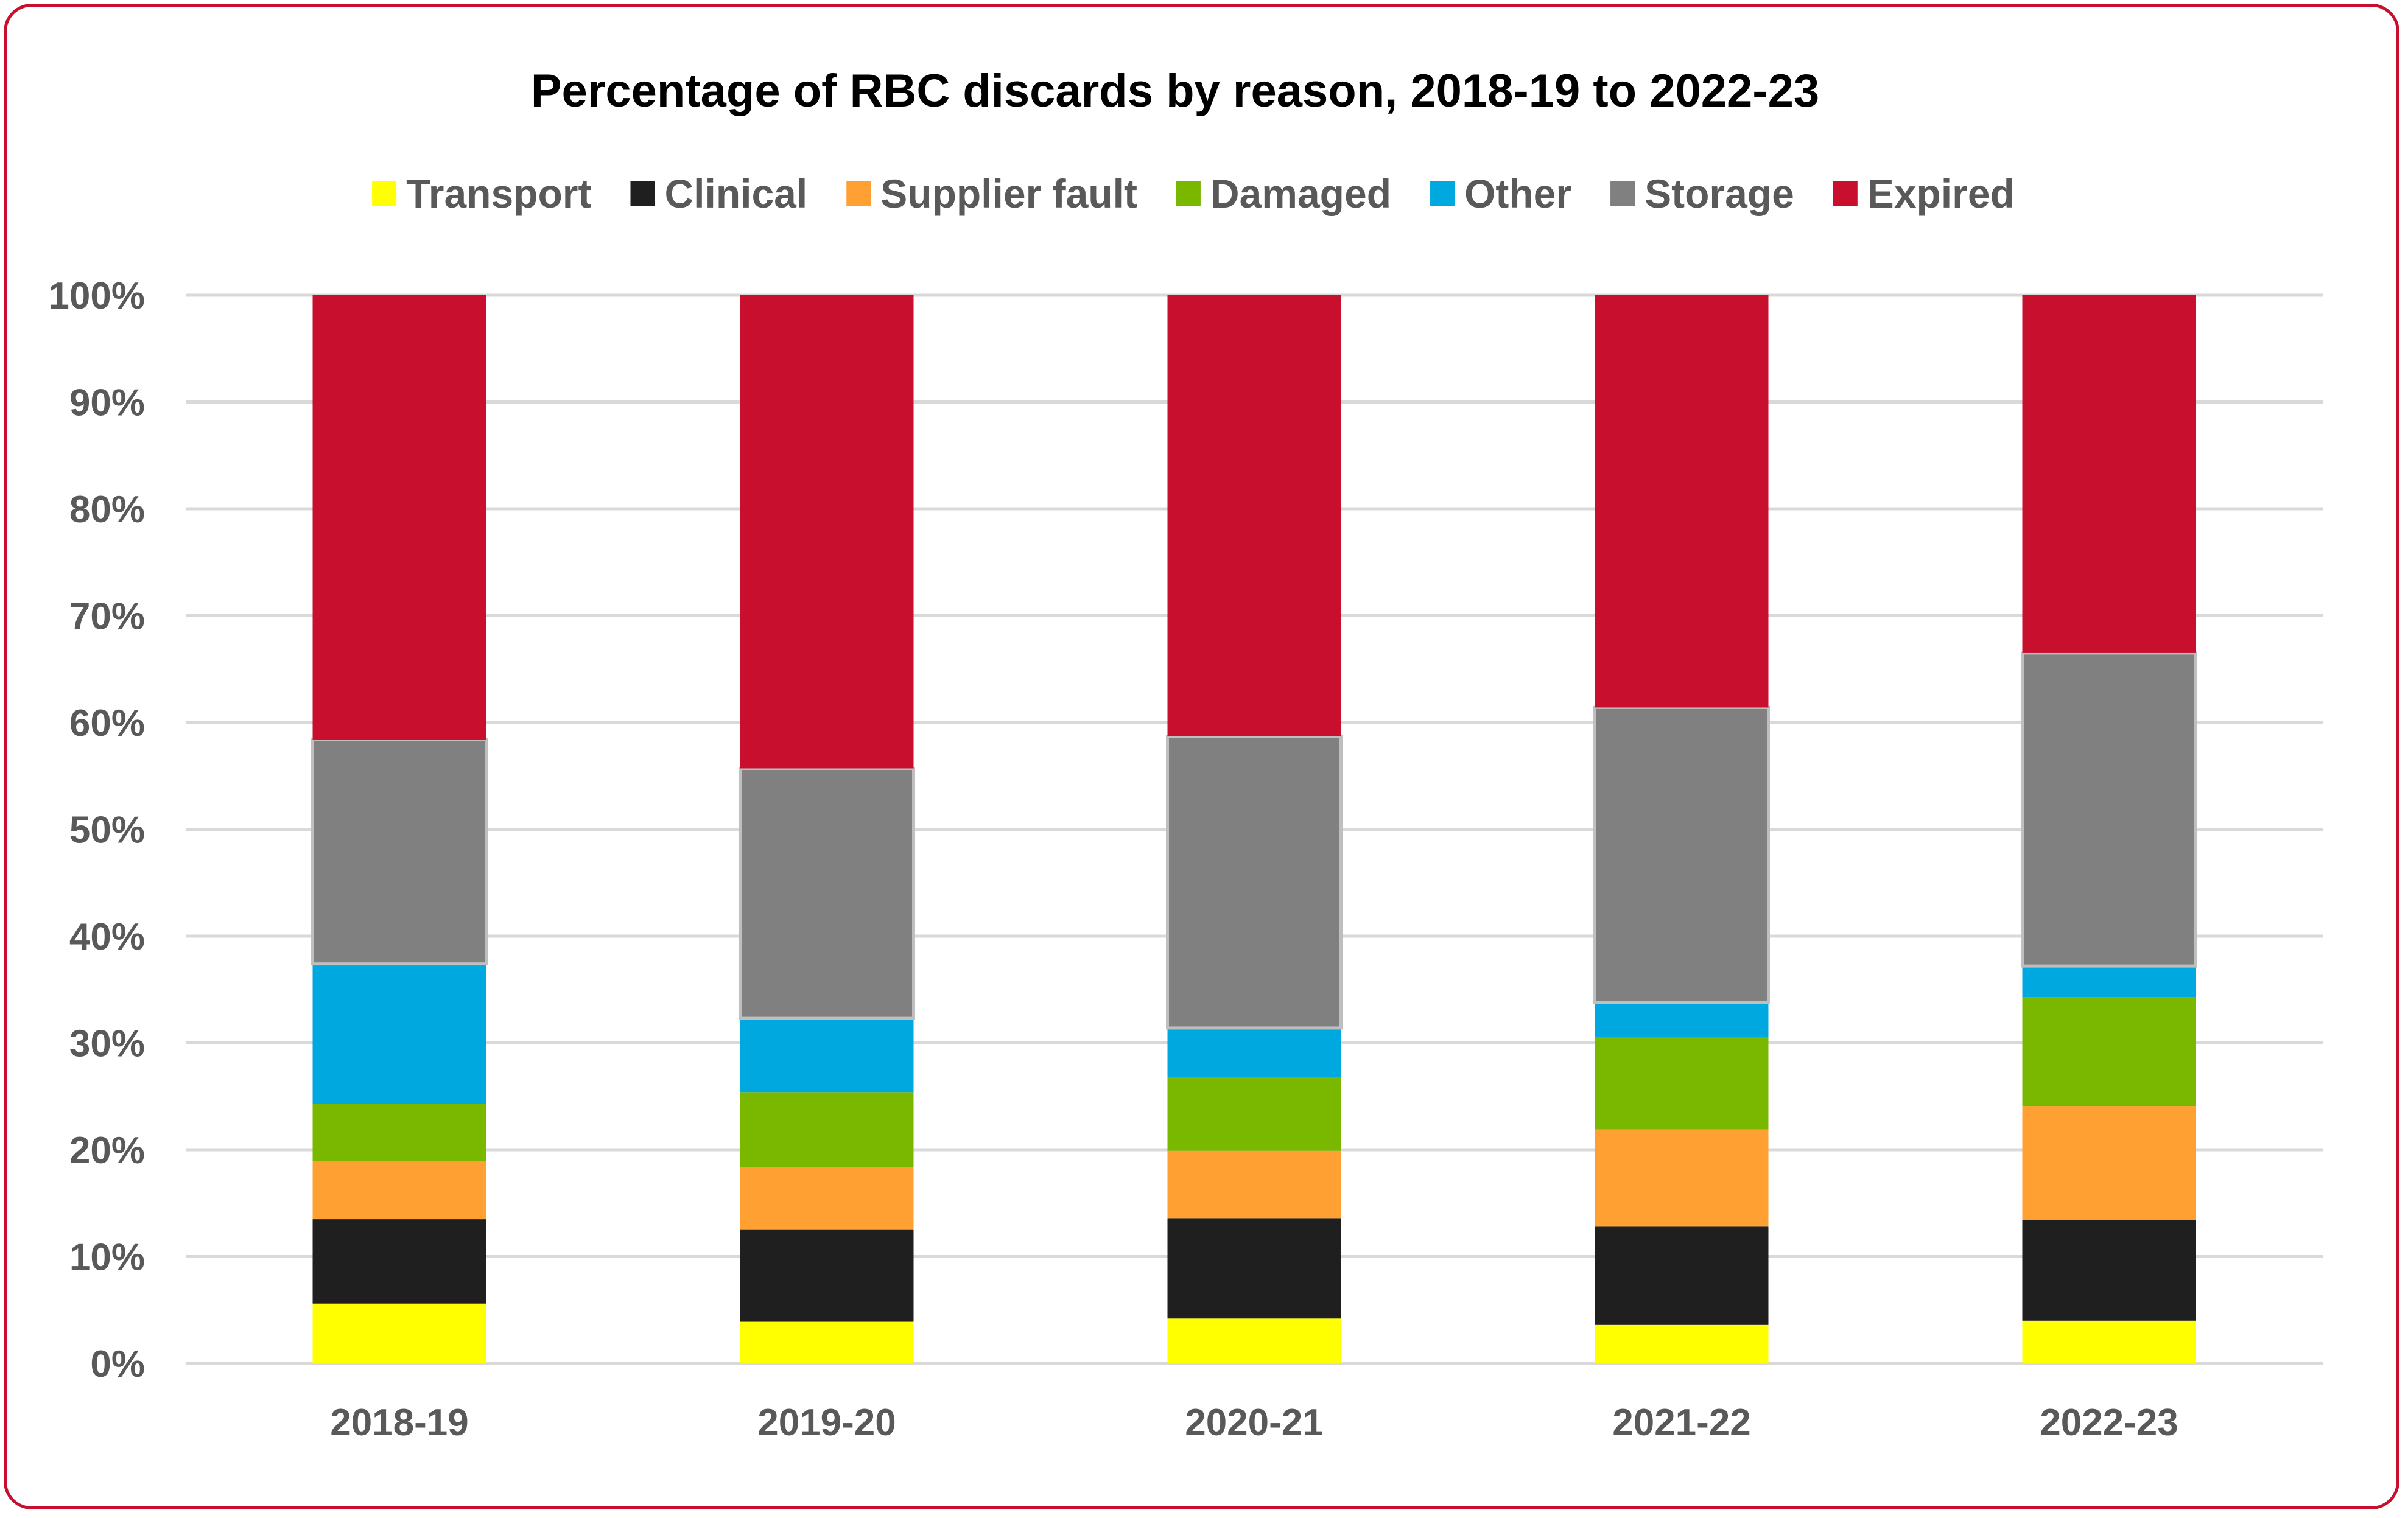 The image size is (2408, 1518). What do you see at coordinates (1517, 193) in the screenshot?
I see `legend-label-other: Other` at bounding box center [1517, 193].